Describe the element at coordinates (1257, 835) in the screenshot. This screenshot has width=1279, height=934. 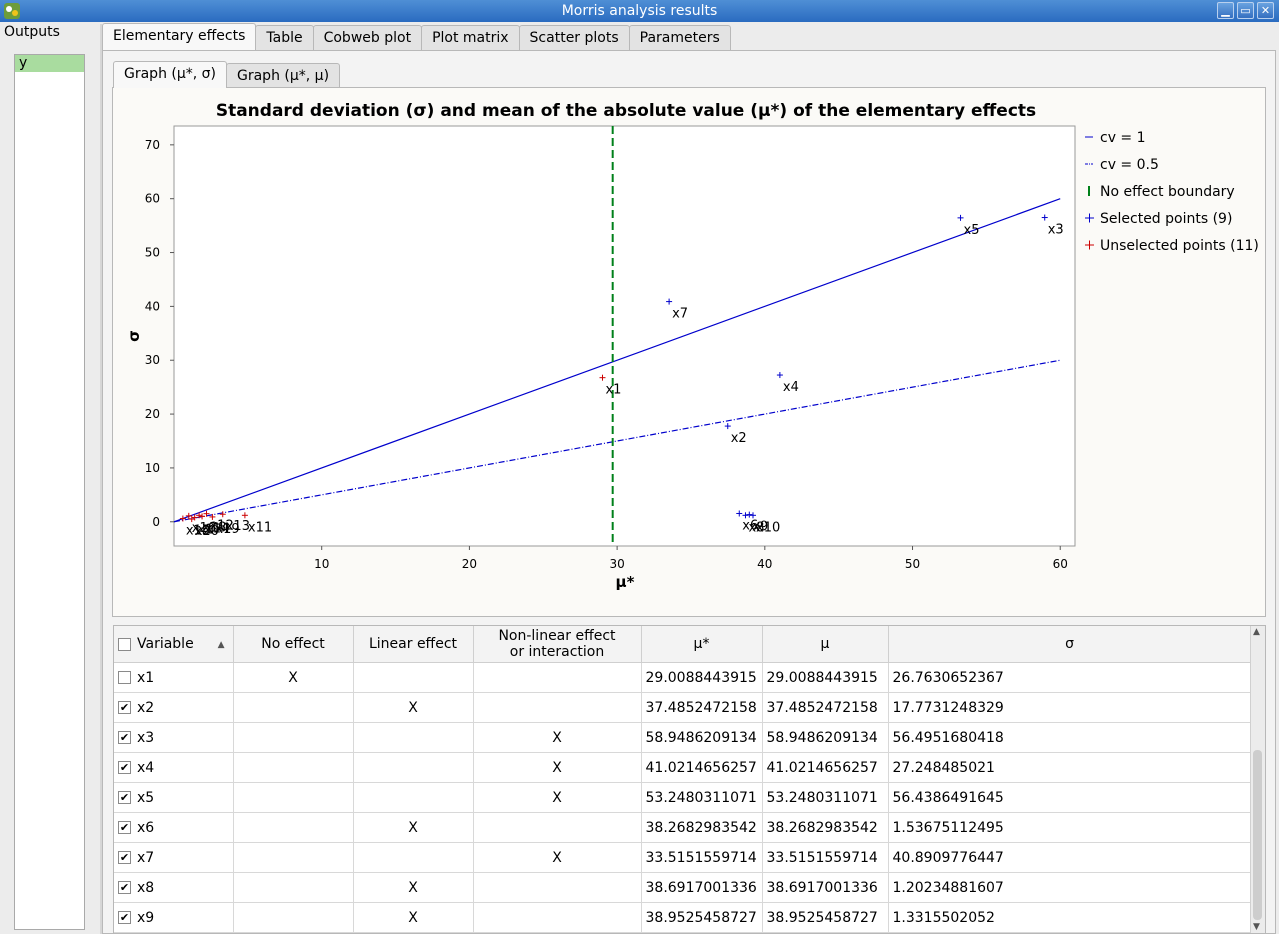
I see `scrollbar-thumb` at that location.